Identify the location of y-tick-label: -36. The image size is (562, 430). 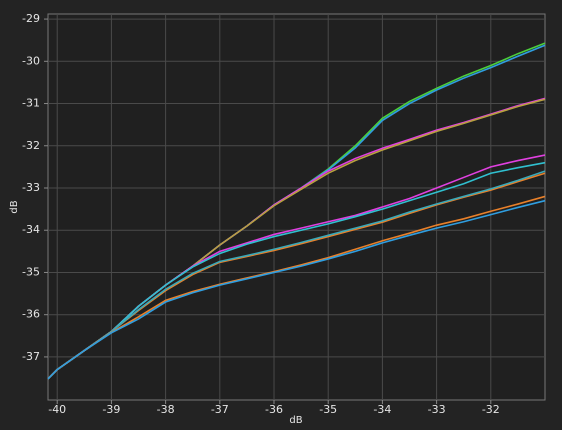
(31, 314).